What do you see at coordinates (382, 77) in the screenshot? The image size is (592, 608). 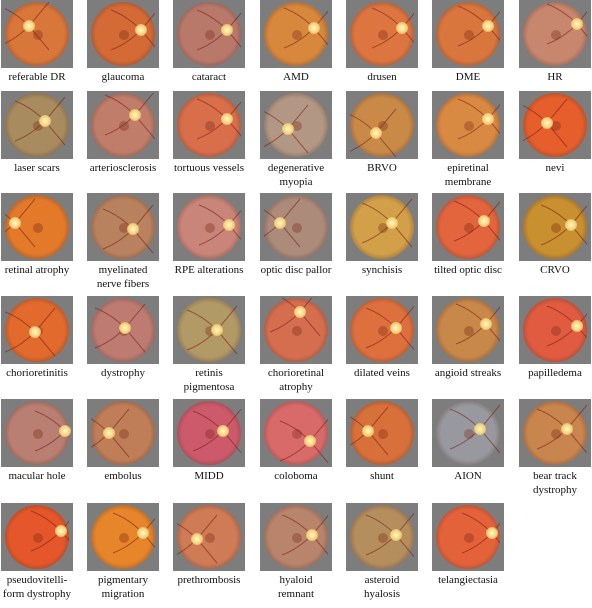 I see `caption-line: drusen` at bounding box center [382, 77].